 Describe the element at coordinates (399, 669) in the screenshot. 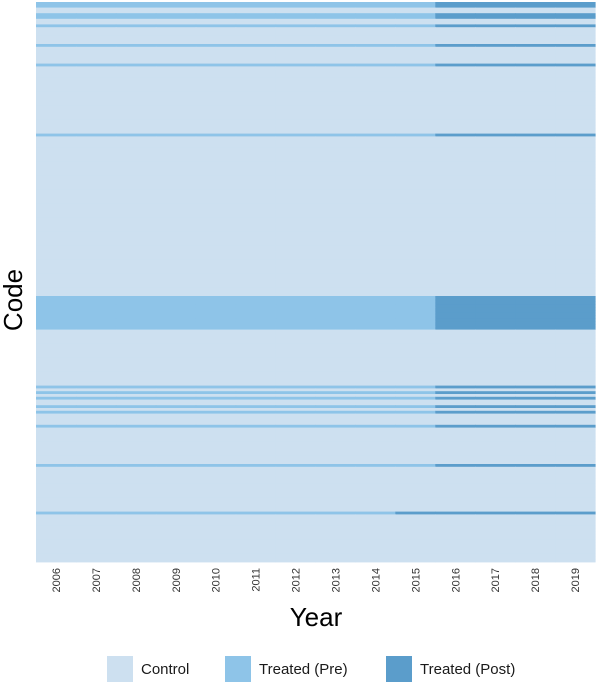

I see `legend-swatch-treated-post` at that location.